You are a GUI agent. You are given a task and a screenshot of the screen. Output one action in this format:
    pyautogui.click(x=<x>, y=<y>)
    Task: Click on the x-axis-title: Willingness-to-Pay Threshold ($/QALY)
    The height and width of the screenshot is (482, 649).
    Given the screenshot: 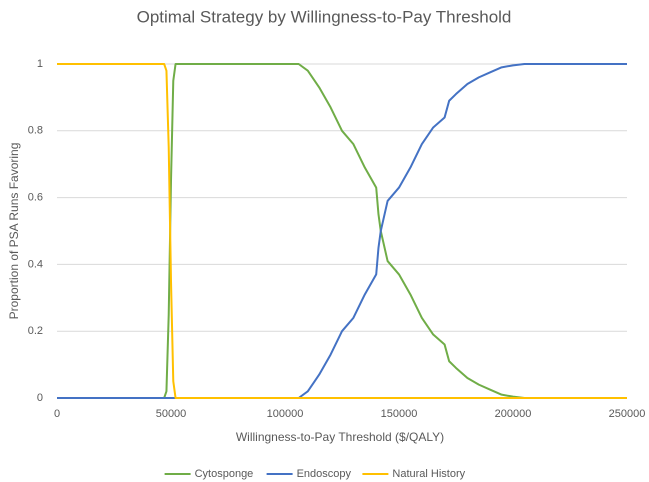 What is the action you would take?
    pyautogui.click(x=340, y=437)
    